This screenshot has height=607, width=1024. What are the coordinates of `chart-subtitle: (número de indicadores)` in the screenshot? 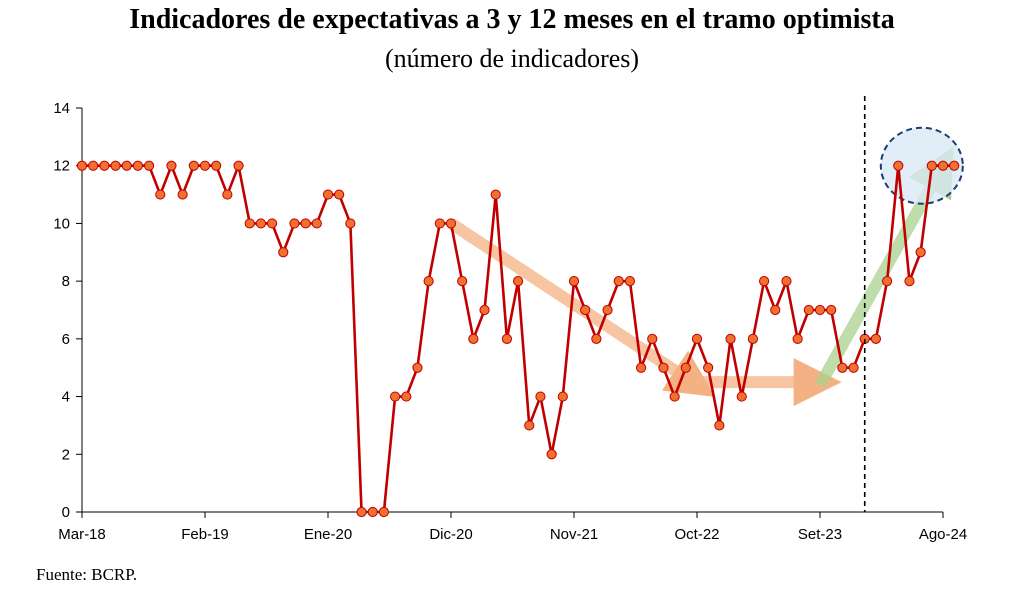 It's located at (512, 58).